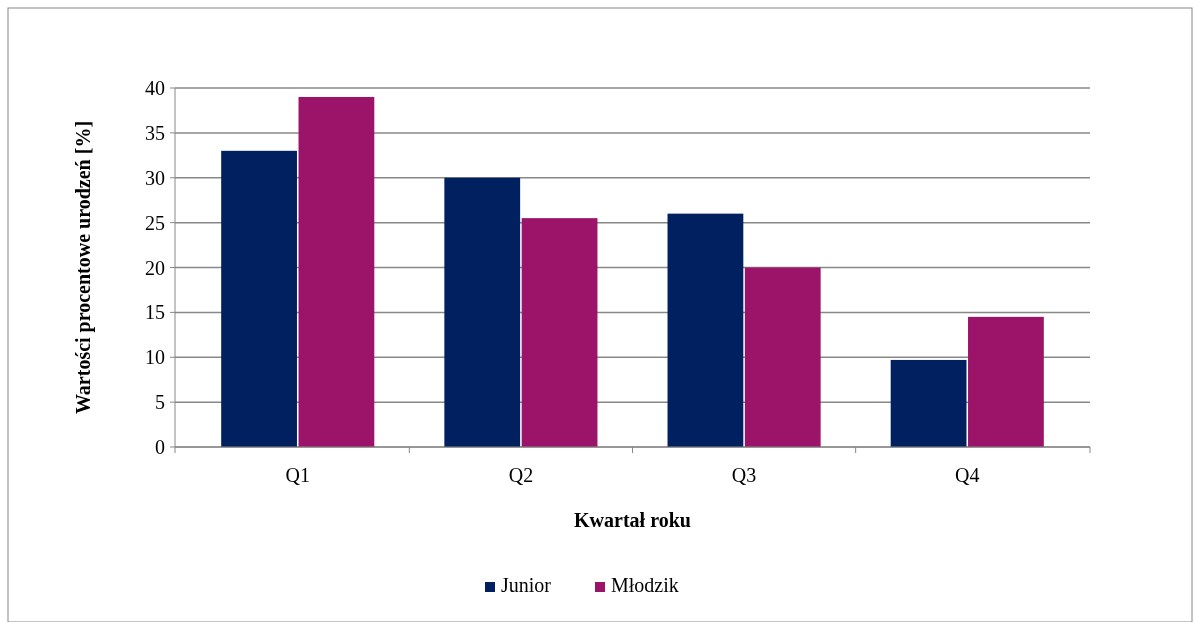  Describe the element at coordinates (160, 447) in the screenshot. I see `y-tick-label: 0` at that location.